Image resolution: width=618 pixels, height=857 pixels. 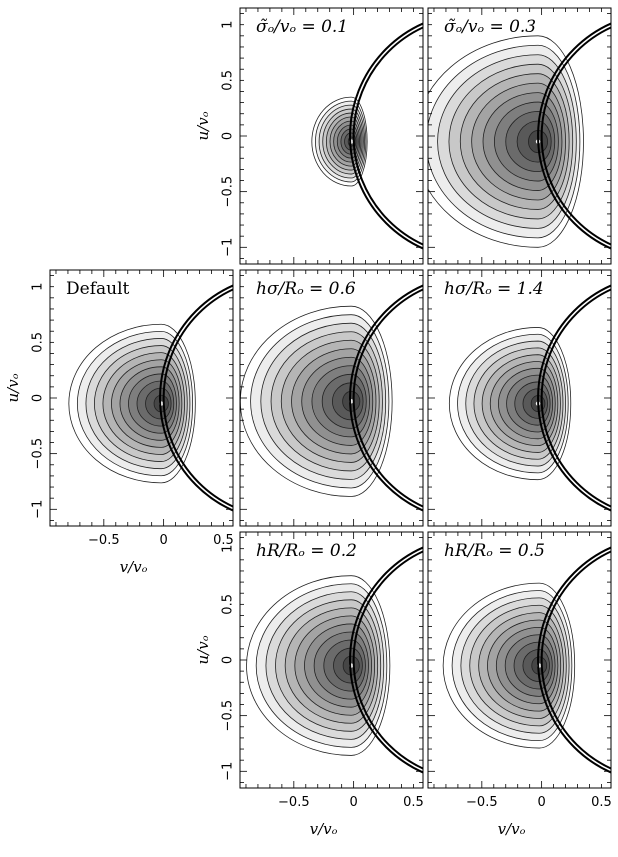 I want to click on panel-label: hσ/Rₒ = 1.4, so click(x=494, y=289).